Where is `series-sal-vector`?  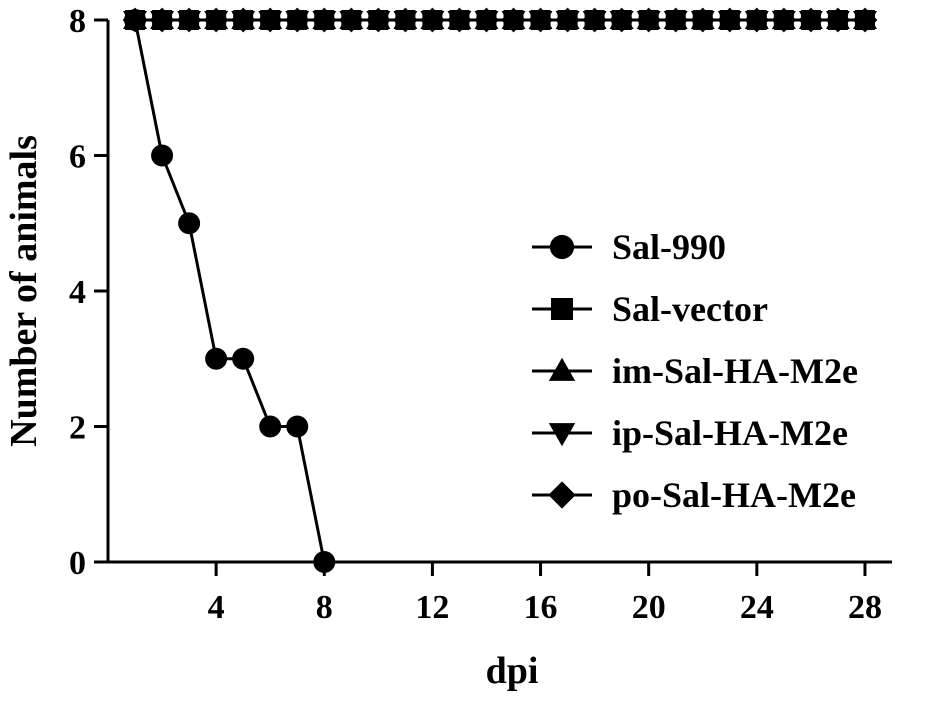 series-sal-vector is located at coordinates (500, 20).